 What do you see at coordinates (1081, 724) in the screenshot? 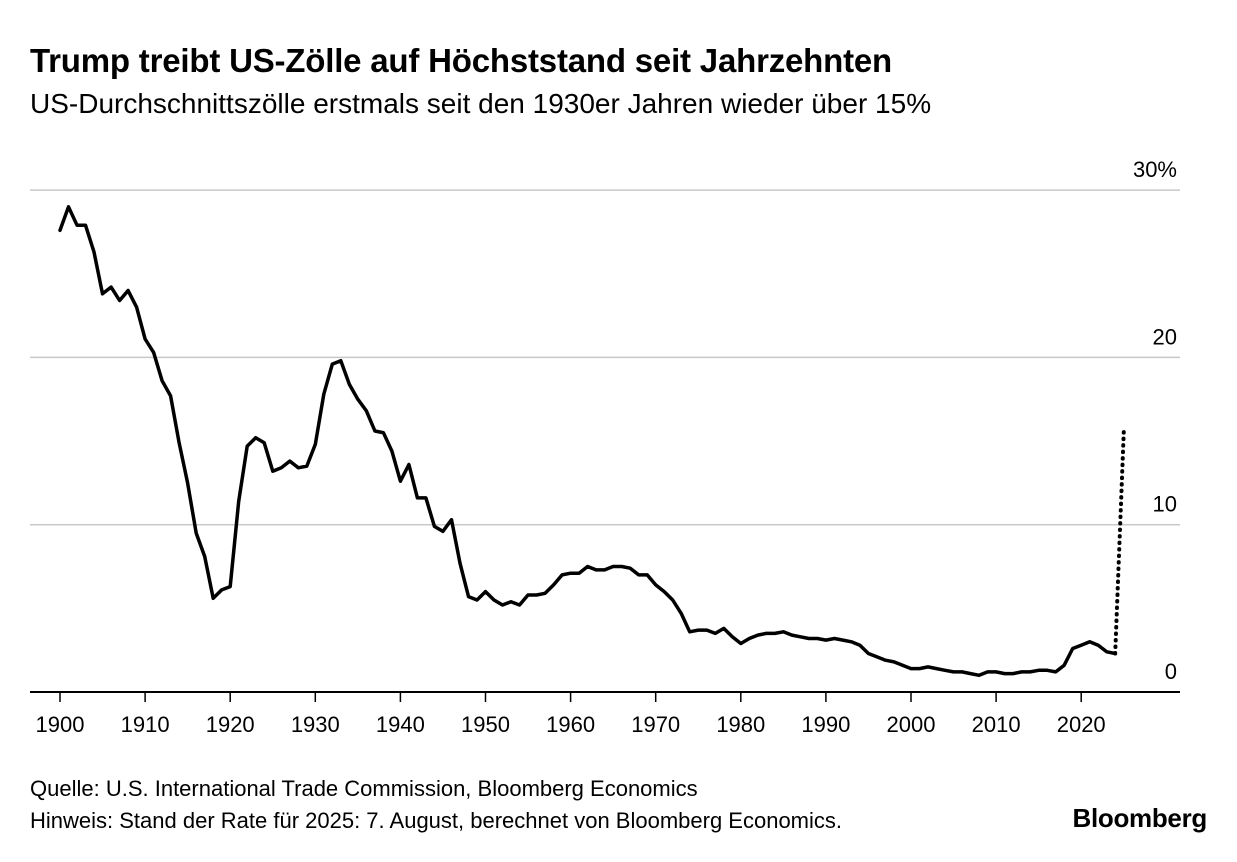
I see `x-tick-label-2020: 2020` at bounding box center [1081, 724].